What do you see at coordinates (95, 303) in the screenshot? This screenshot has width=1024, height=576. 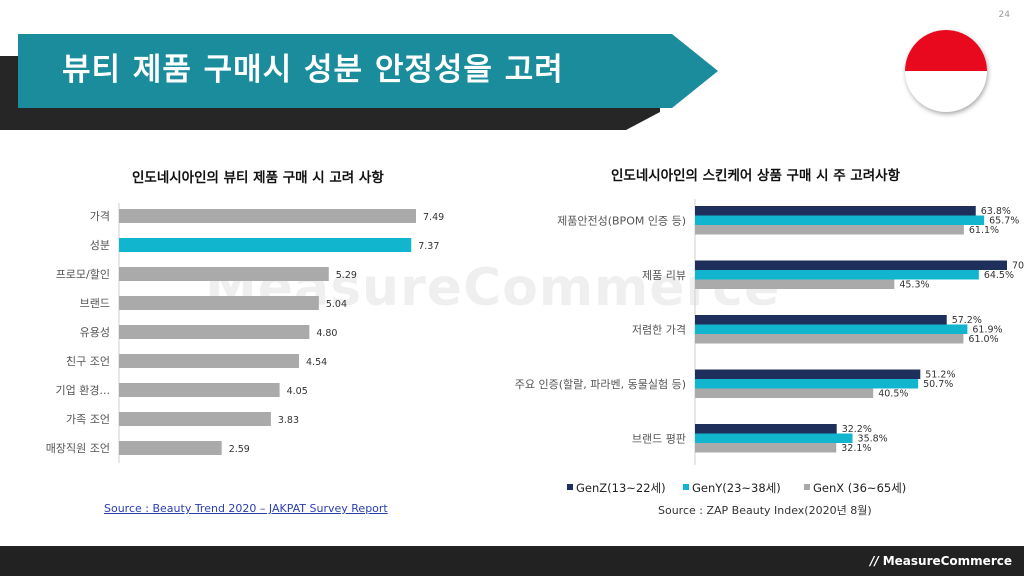 I see `left-category-label: 브랜드` at bounding box center [95, 303].